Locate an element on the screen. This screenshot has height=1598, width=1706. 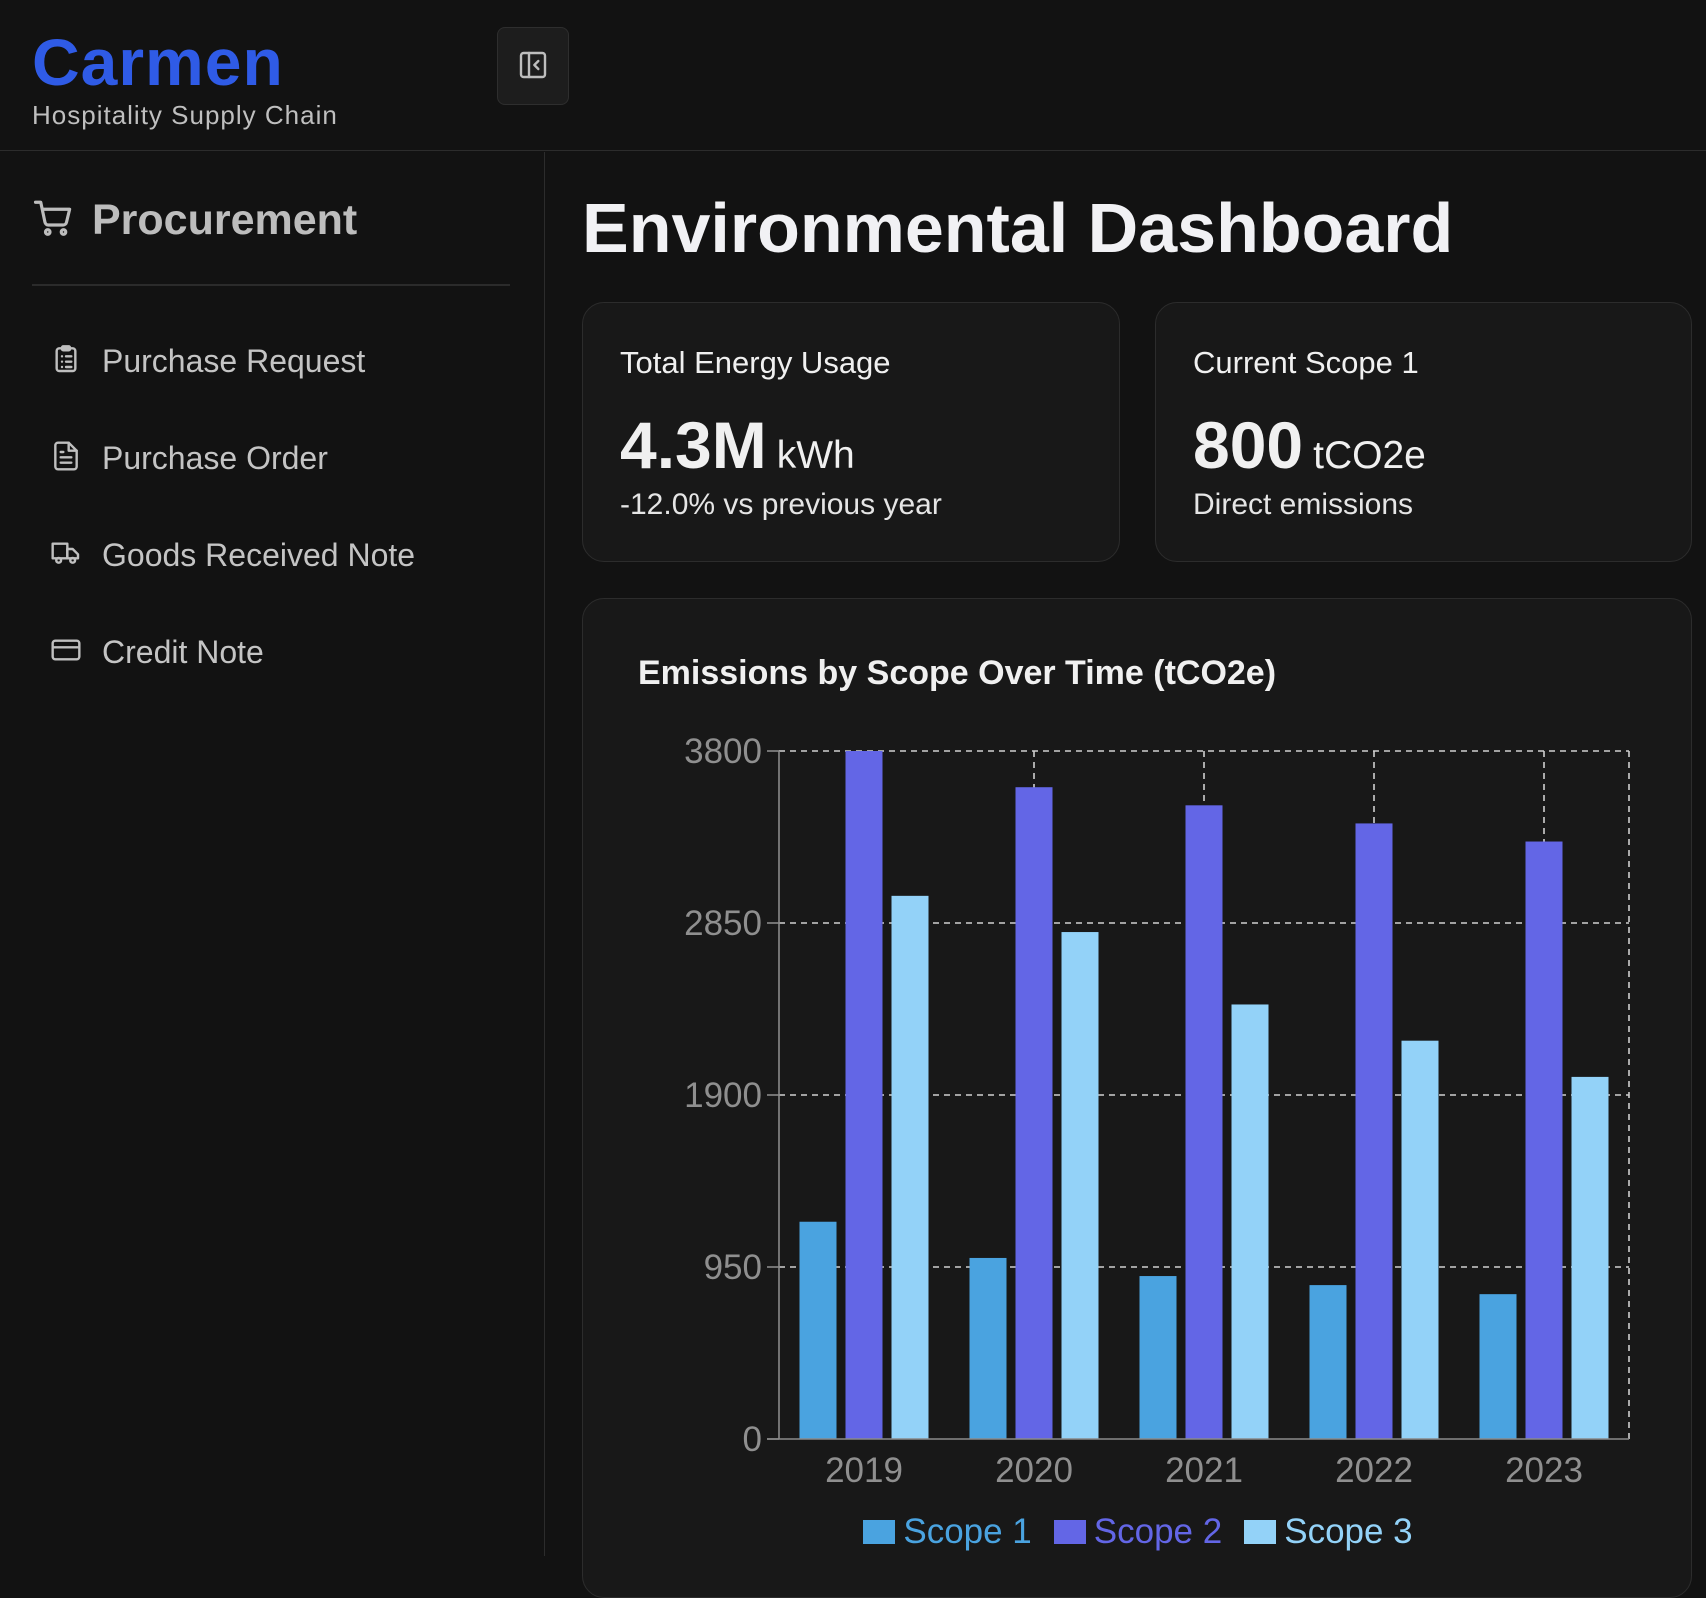
page-title: Environmental Dashboard is located at coordinates (1018, 228).